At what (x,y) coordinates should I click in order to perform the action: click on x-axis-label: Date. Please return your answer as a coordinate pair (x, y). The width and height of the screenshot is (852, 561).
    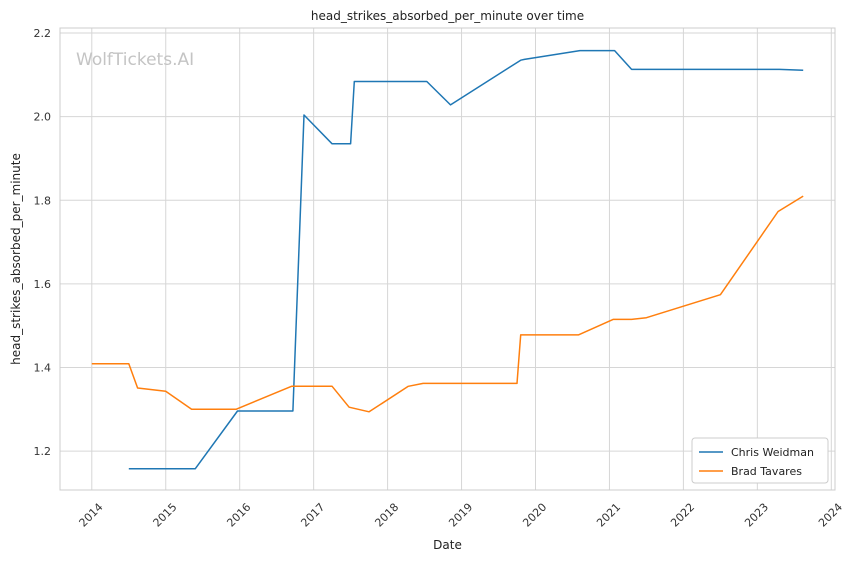
    Looking at the image, I should click on (447, 545).